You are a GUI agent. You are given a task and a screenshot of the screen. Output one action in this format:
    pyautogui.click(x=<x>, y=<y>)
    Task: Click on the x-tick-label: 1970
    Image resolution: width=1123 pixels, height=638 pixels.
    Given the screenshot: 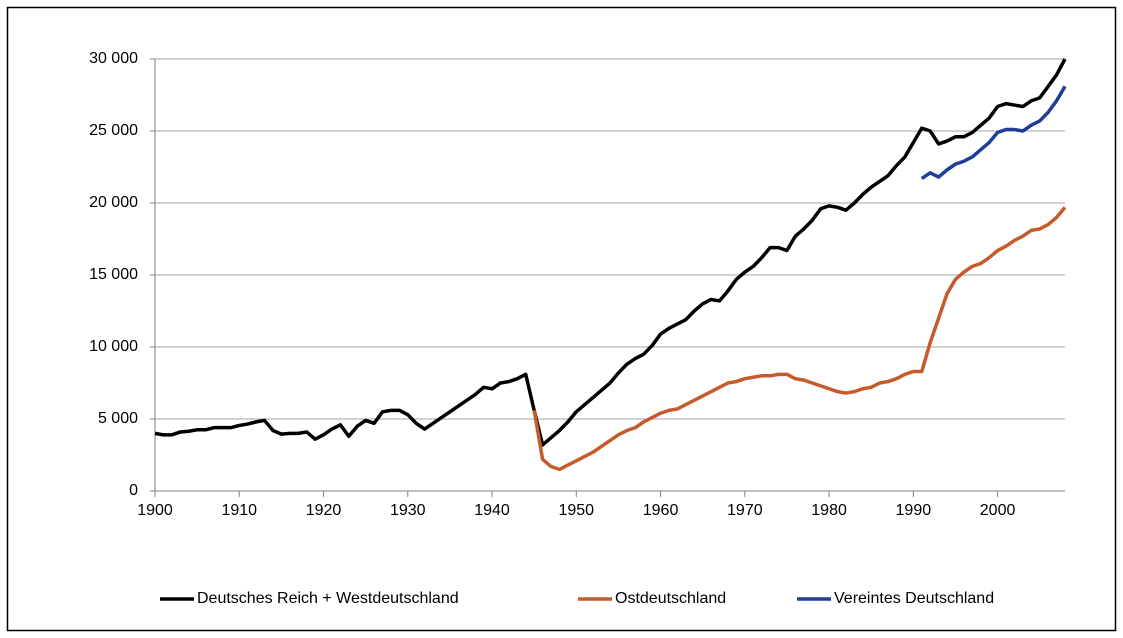 What is the action you would take?
    pyautogui.click(x=745, y=510)
    